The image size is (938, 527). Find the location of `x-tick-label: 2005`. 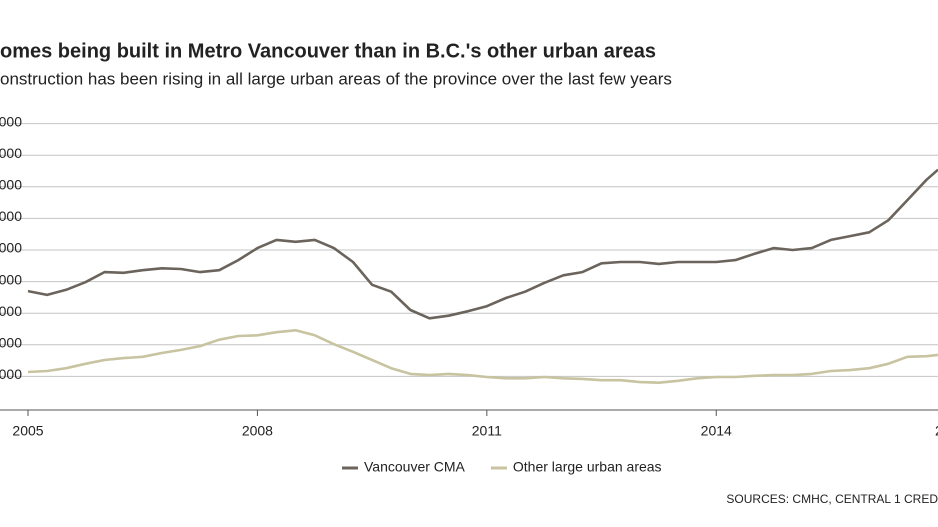

x-tick-label: 2005 is located at coordinates (27, 431).